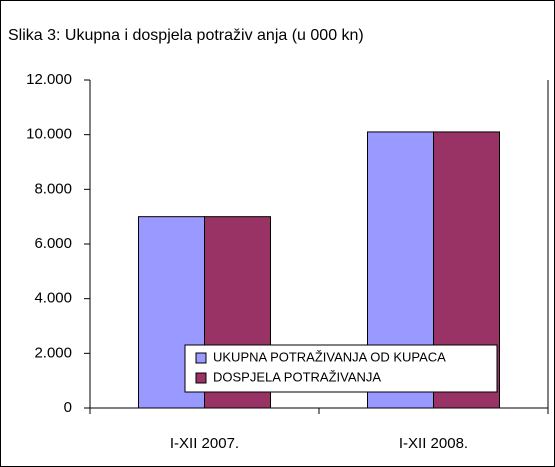 The width and height of the screenshot is (555, 467). I want to click on legend-label: DOSPJELA POTRAŽIVANJA, so click(297, 376).